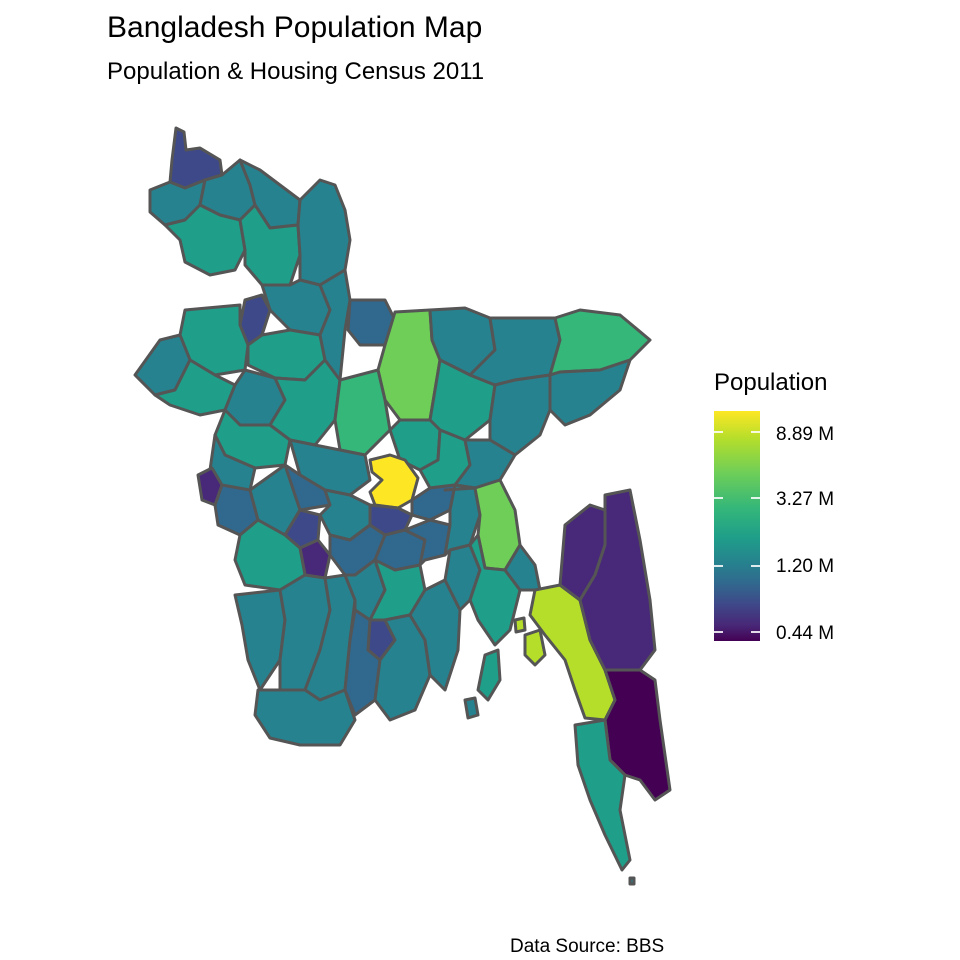  What do you see at coordinates (805, 566) in the screenshot?
I see `legend-label-mid: 1.20 M` at bounding box center [805, 566].